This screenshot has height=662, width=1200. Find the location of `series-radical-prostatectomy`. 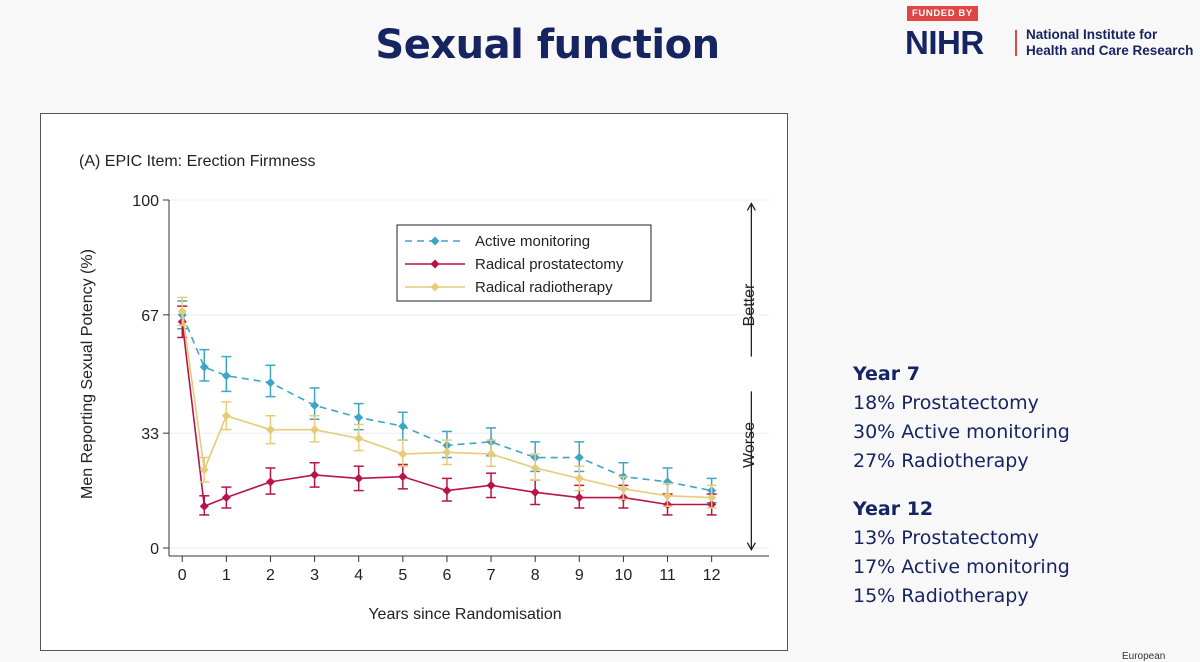

series-radical-prostatectomy is located at coordinates (447, 410).